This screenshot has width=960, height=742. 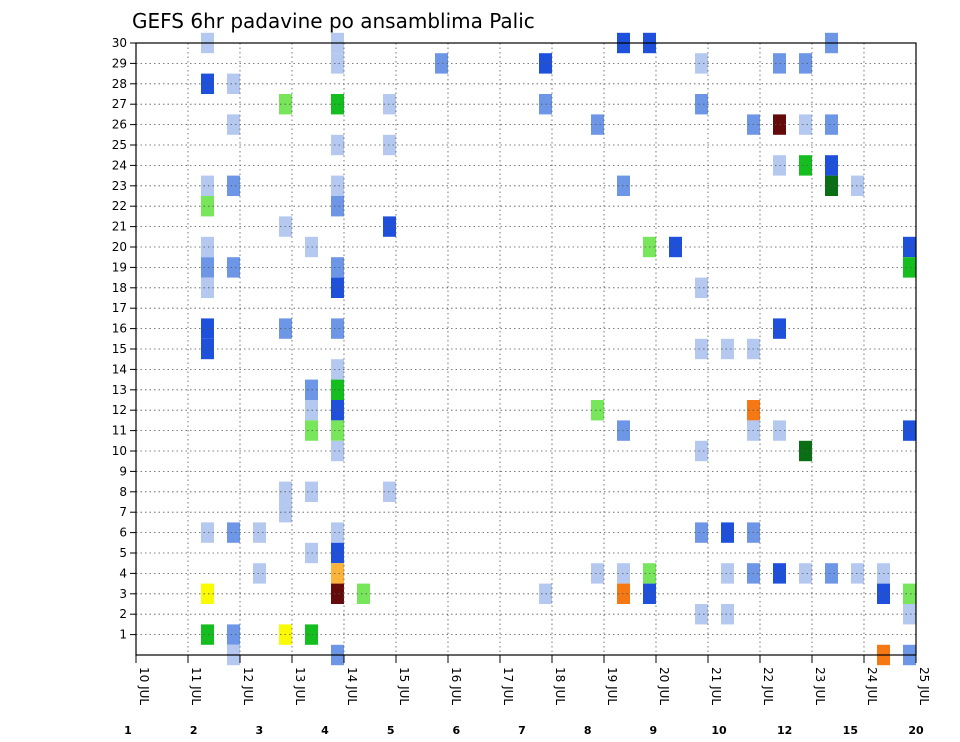 What do you see at coordinates (144, 686) in the screenshot?
I see `x-tick-label: 10 JUL` at bounding box center [144, 686].